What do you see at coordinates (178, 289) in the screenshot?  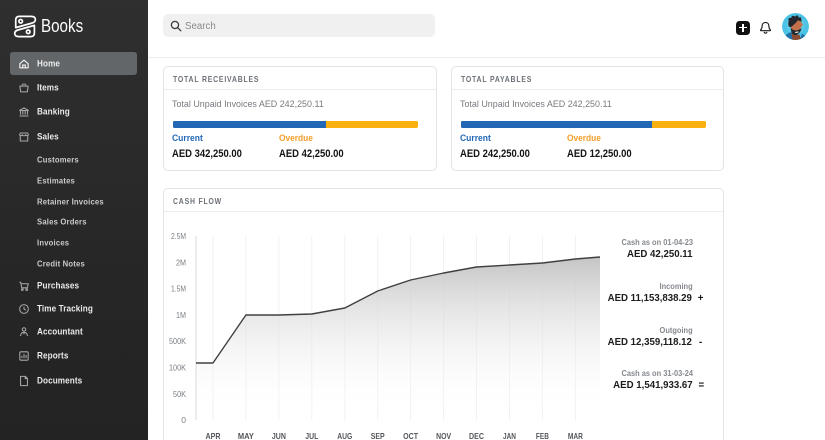 I see `svg-text: 1.5M` at bounding box center [178, 289].